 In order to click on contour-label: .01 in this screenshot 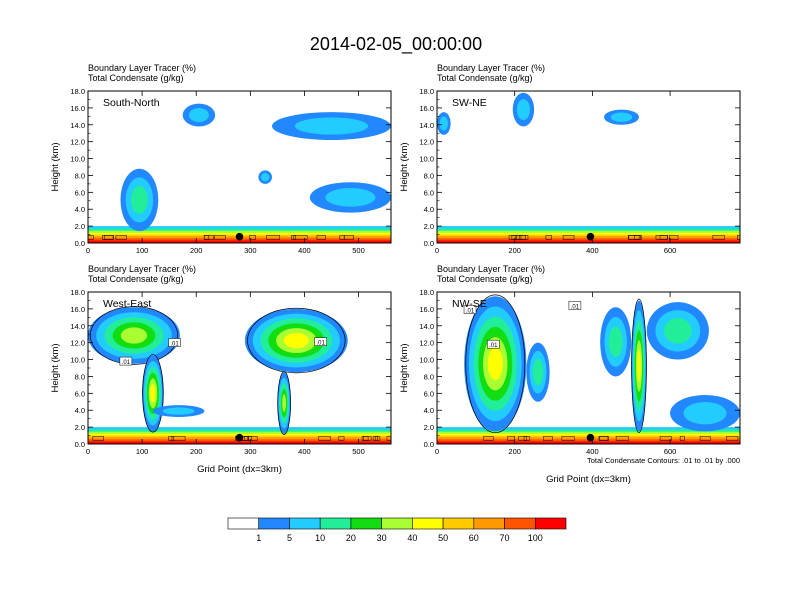, I will do `click(470, 312)`.